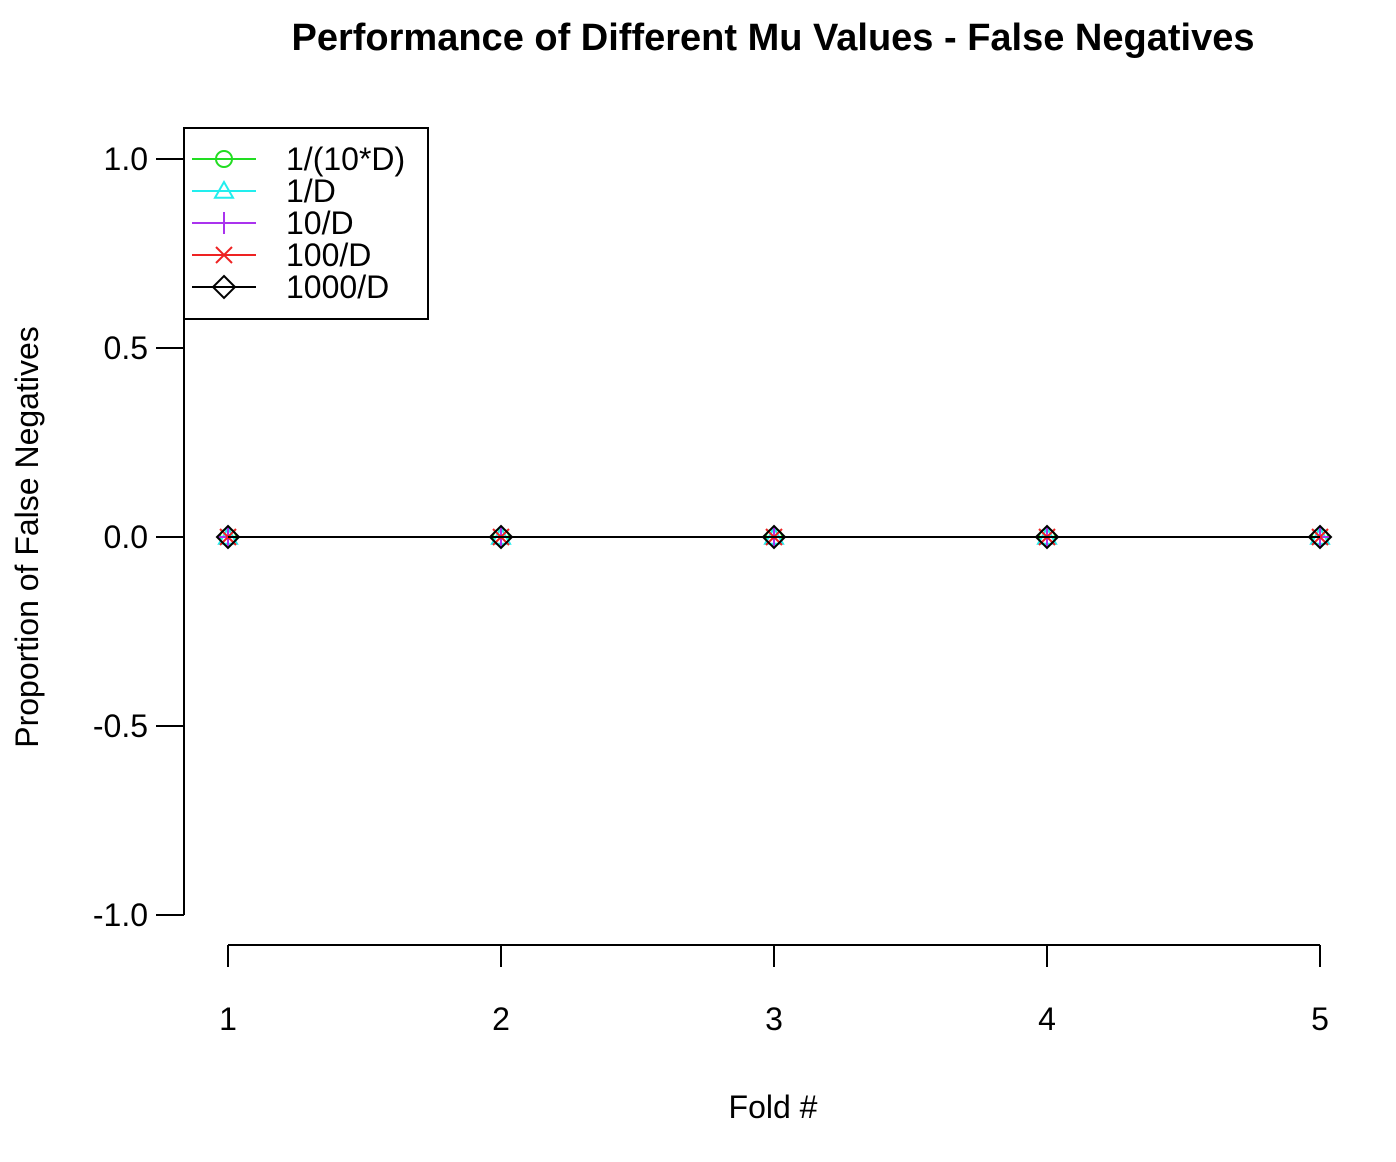 The image size is (1396, 1162). Describe the element at coordinates (345, 159) in the screenshot. I see `legend-label: 1/(10*D)` at that location.